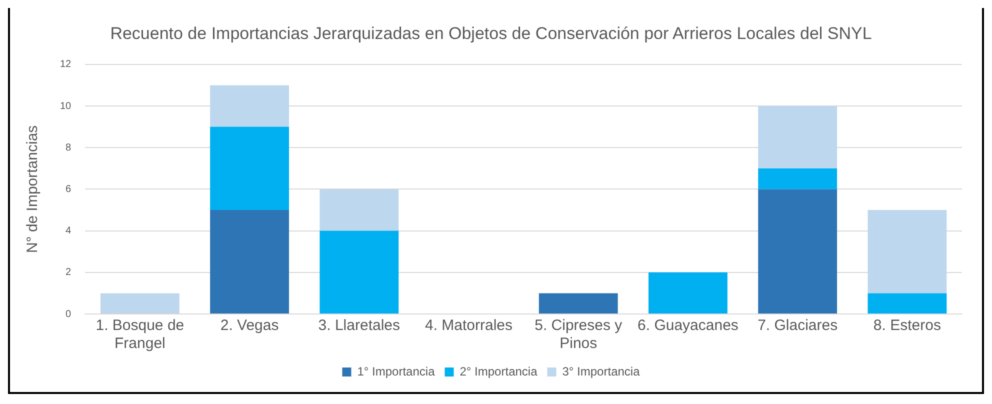 The height and width of the screenshot is (404, 992). I want to click on x-tick-label: 2. Vegas, so click(249, 325).